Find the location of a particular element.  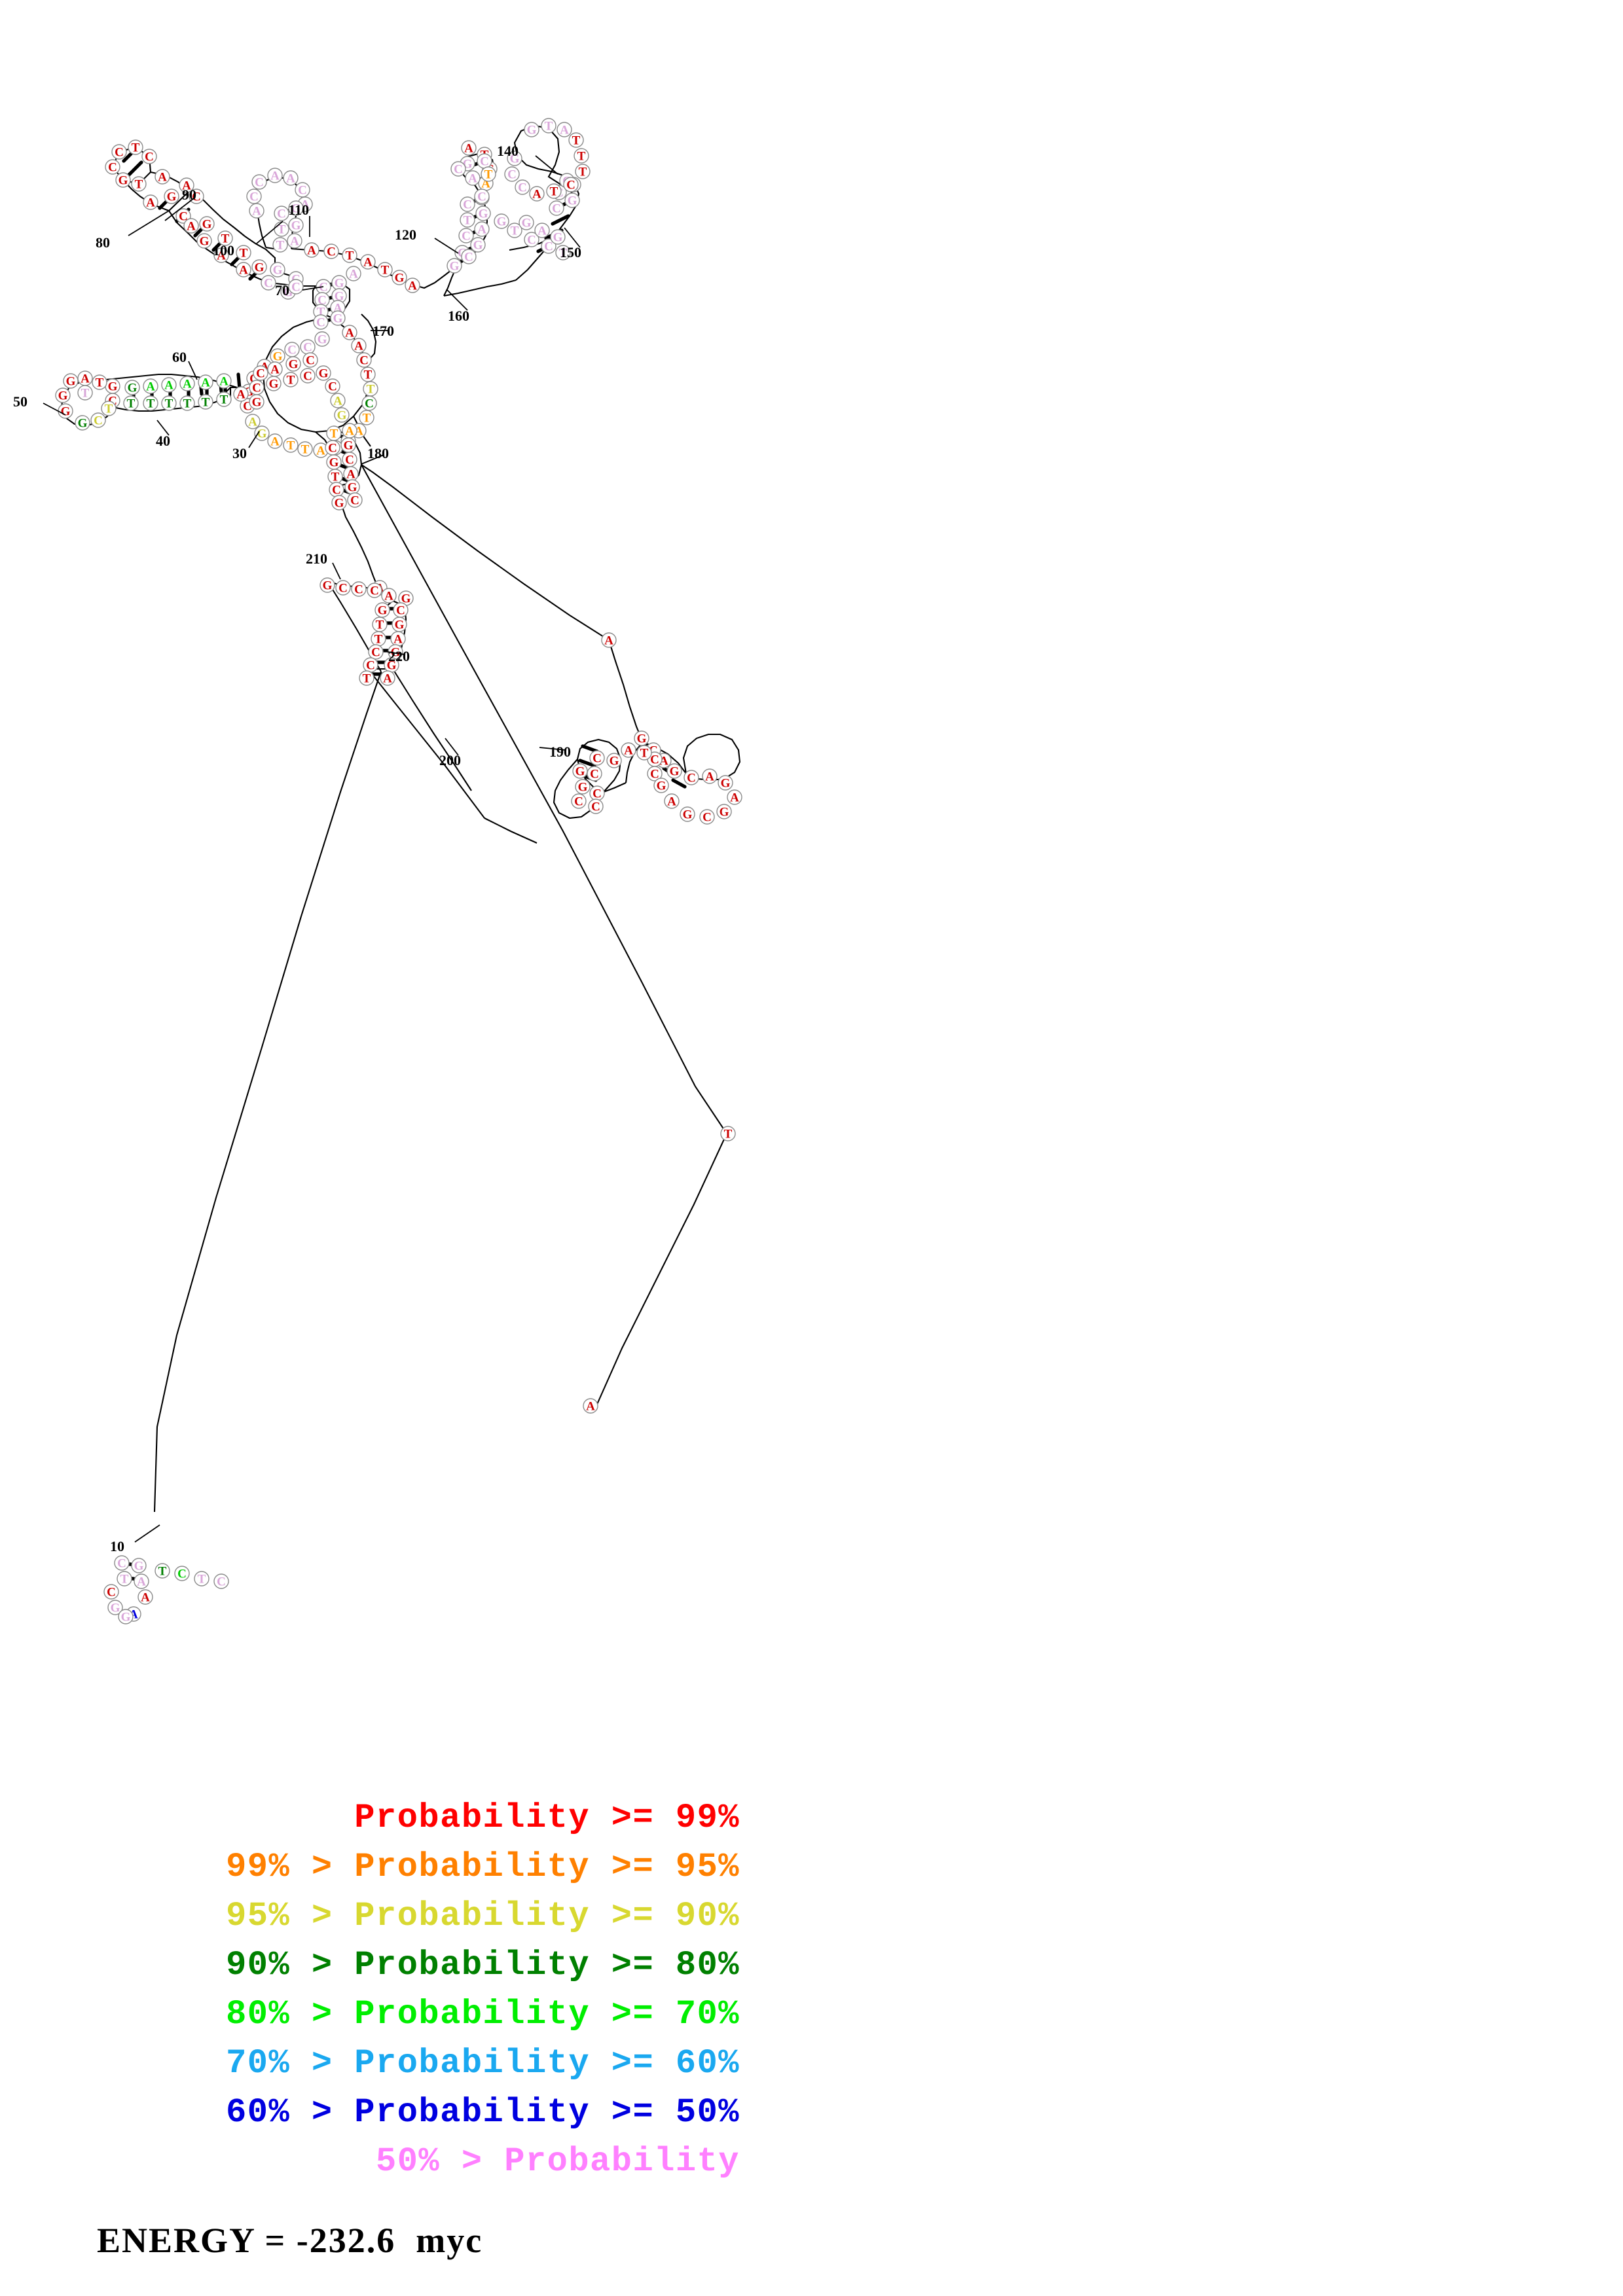

position-label-220: 220 is located at coordinates (399, 656).